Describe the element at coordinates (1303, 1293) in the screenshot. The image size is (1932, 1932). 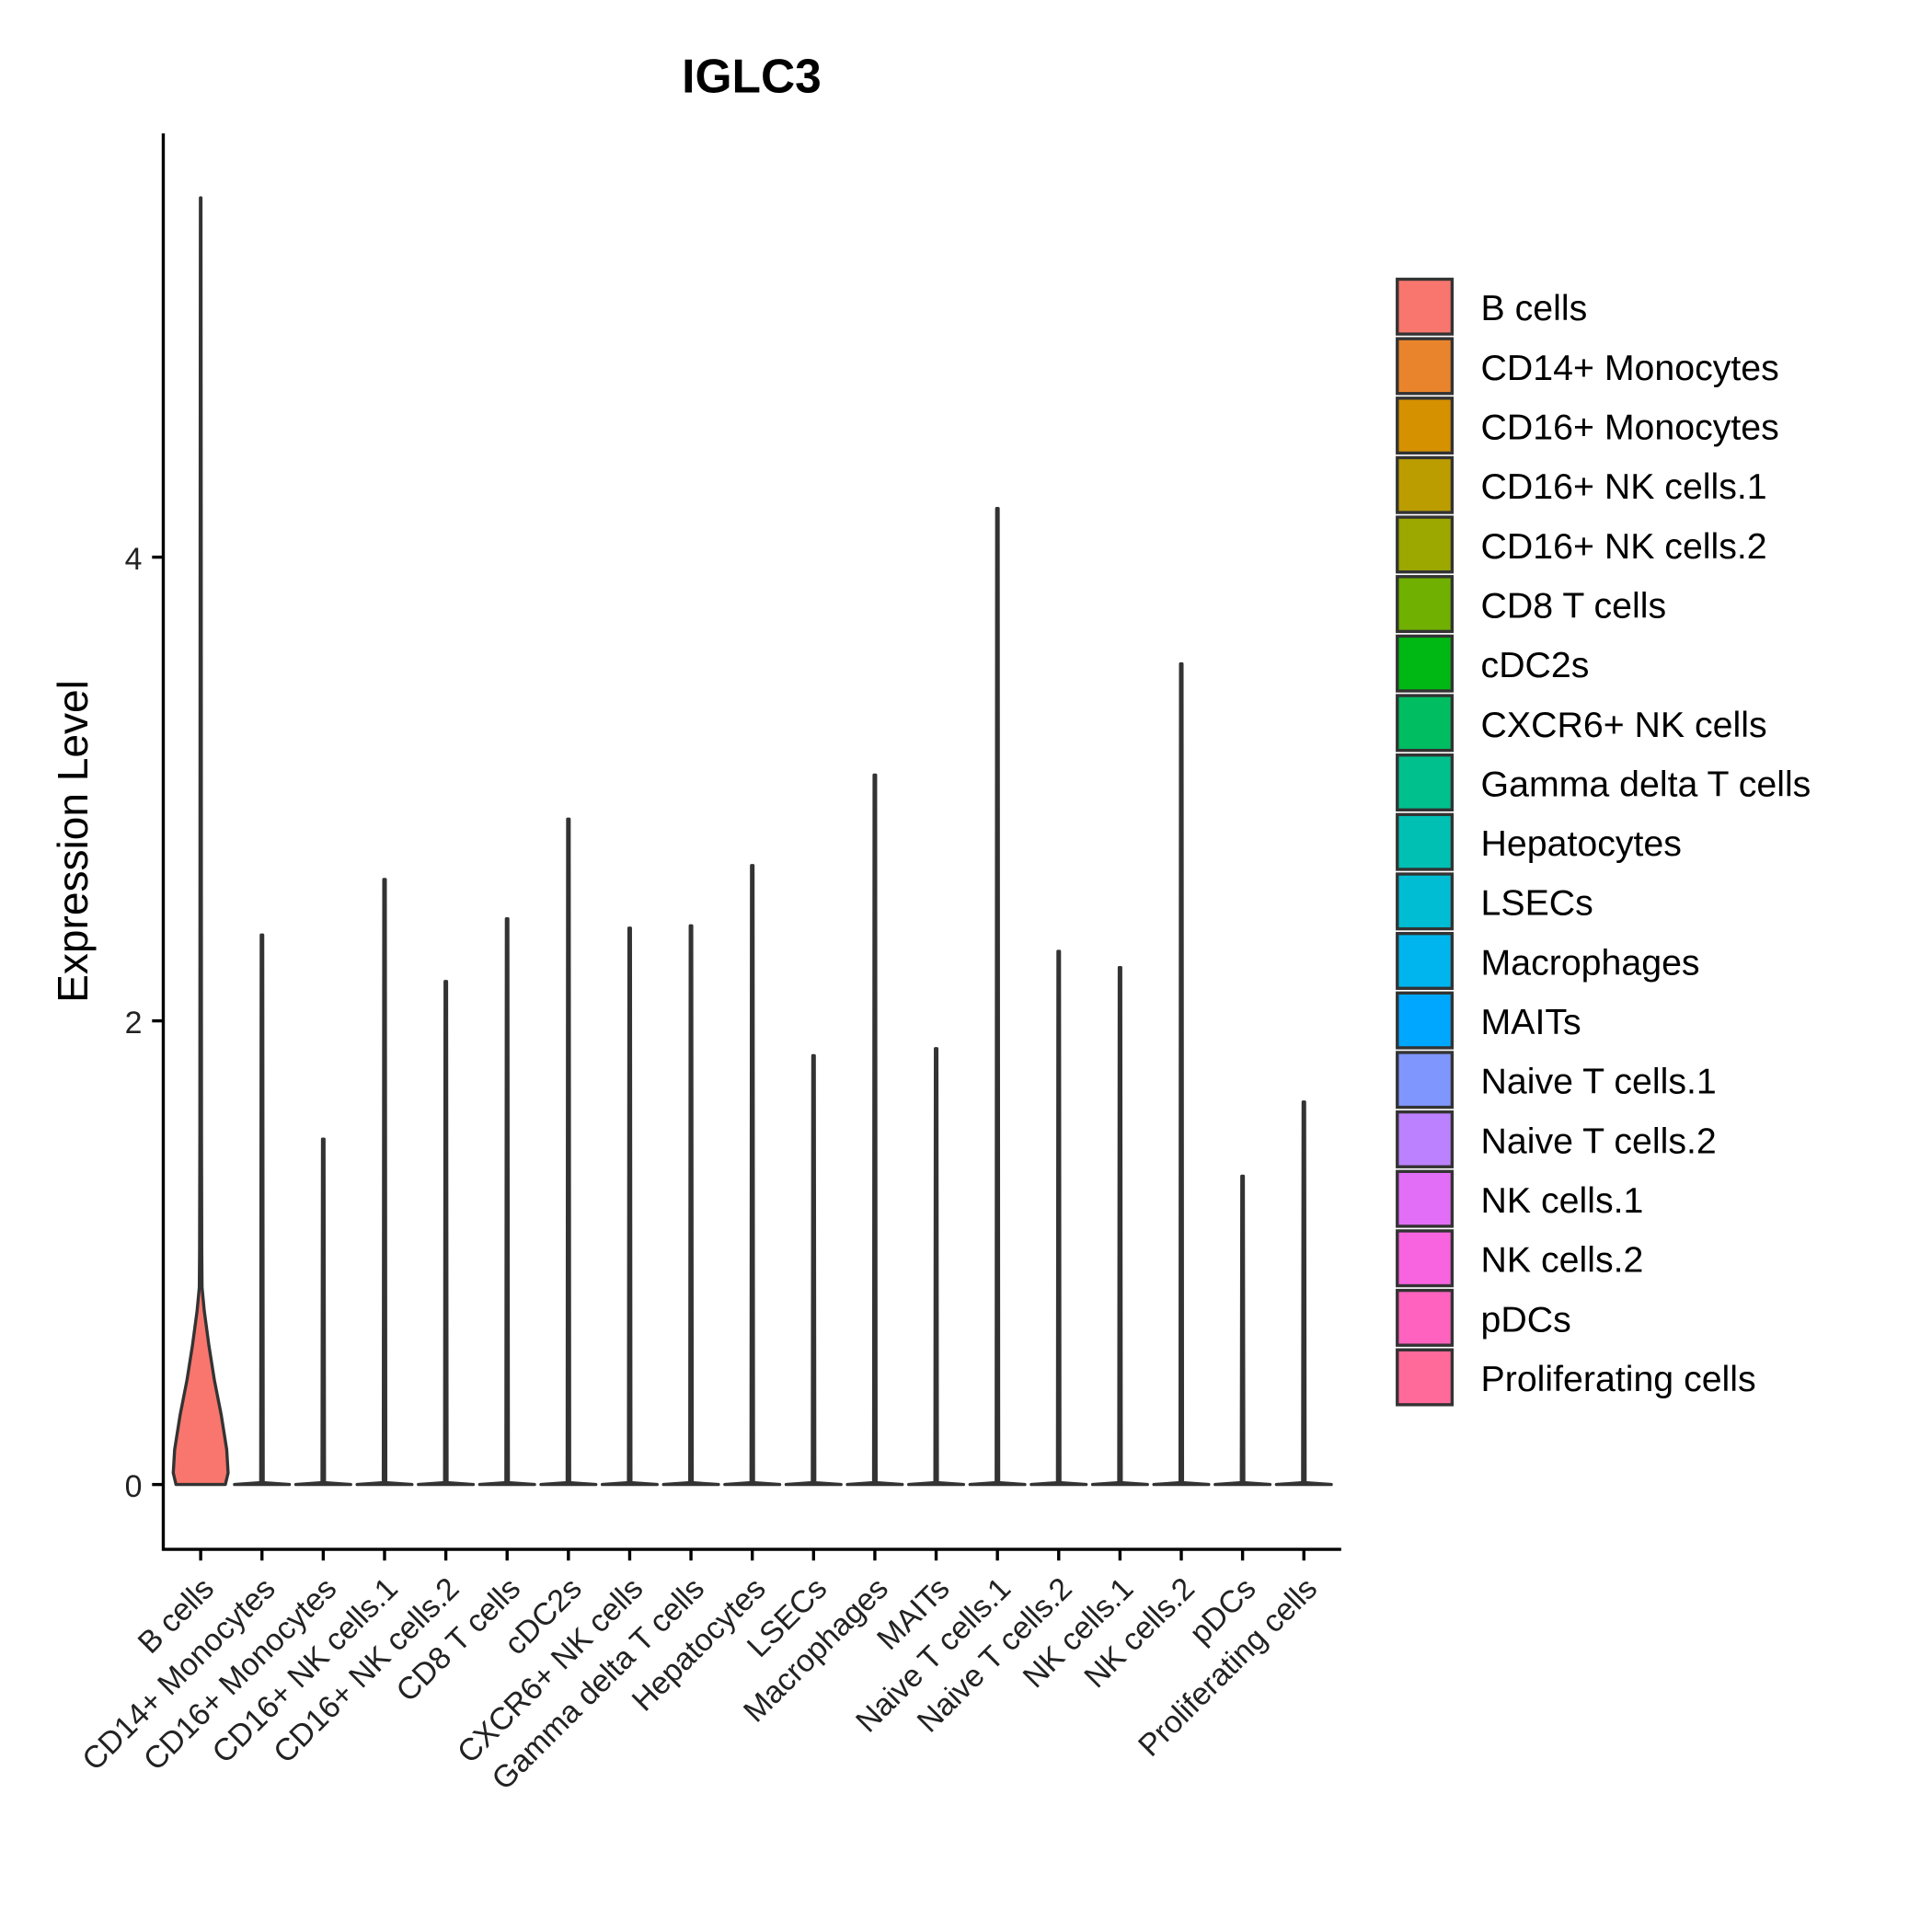
I see `violin-proliferating-cells` at that location.